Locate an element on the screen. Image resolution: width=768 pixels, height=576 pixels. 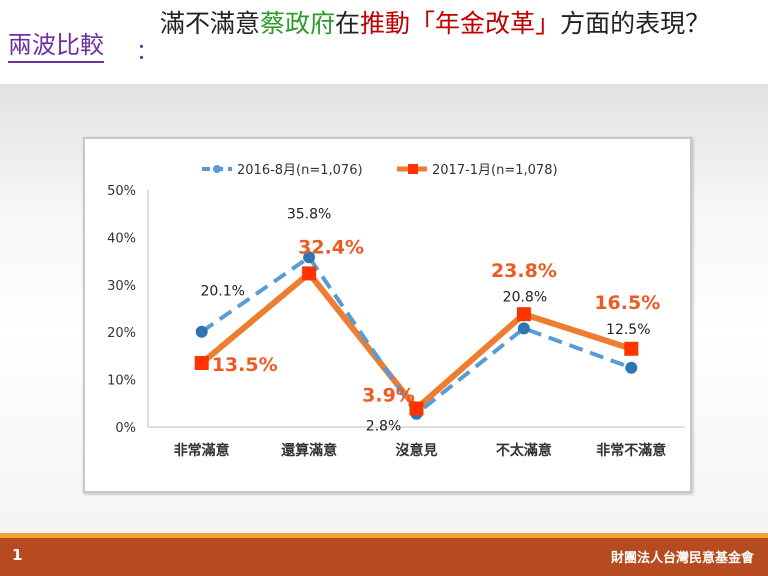
data-label-2017: 32.4% is located at coordinates (331, 247).